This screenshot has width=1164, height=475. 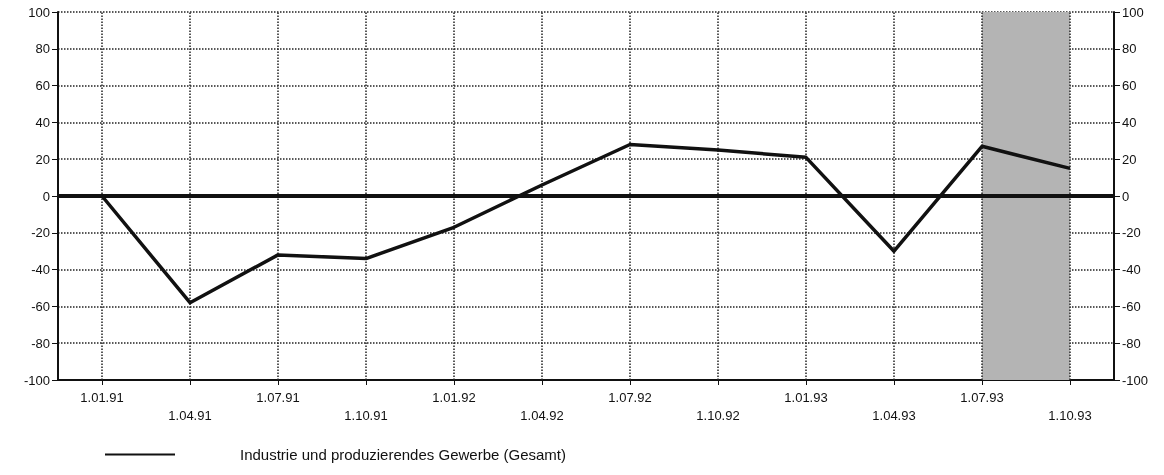 I want to click on x-tick-label: 1.01.91, so click(x=102, y=397).